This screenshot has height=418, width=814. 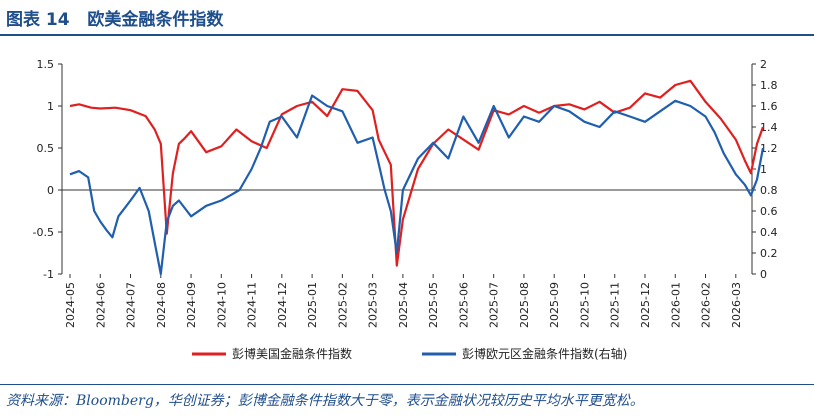 I want to click on figure-title: 图表 14 欧美金融条件指数, so click(x=114, y=17).